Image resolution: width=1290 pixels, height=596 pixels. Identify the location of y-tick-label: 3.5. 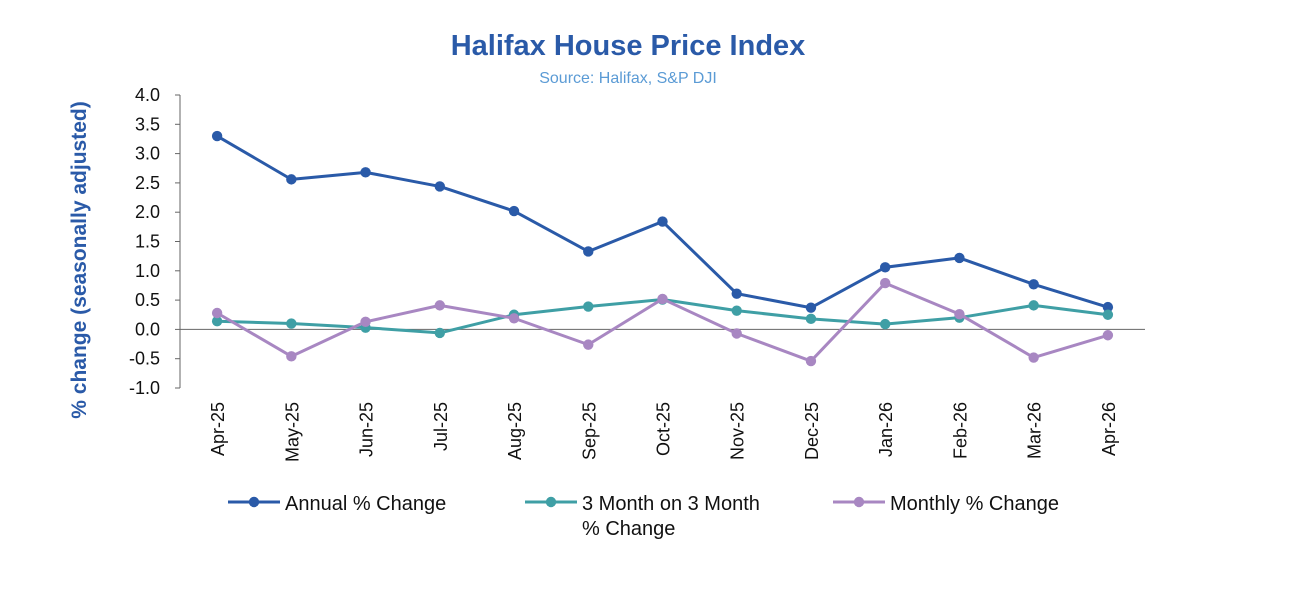
(147, 124).